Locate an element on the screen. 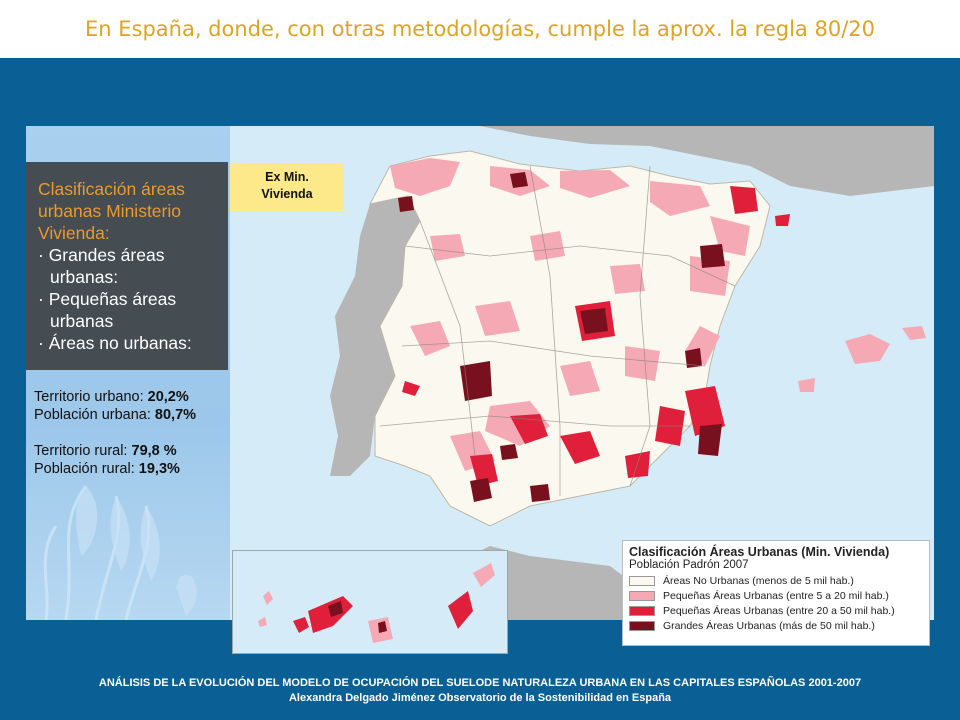  france-land is located at coordinates (707, 161).